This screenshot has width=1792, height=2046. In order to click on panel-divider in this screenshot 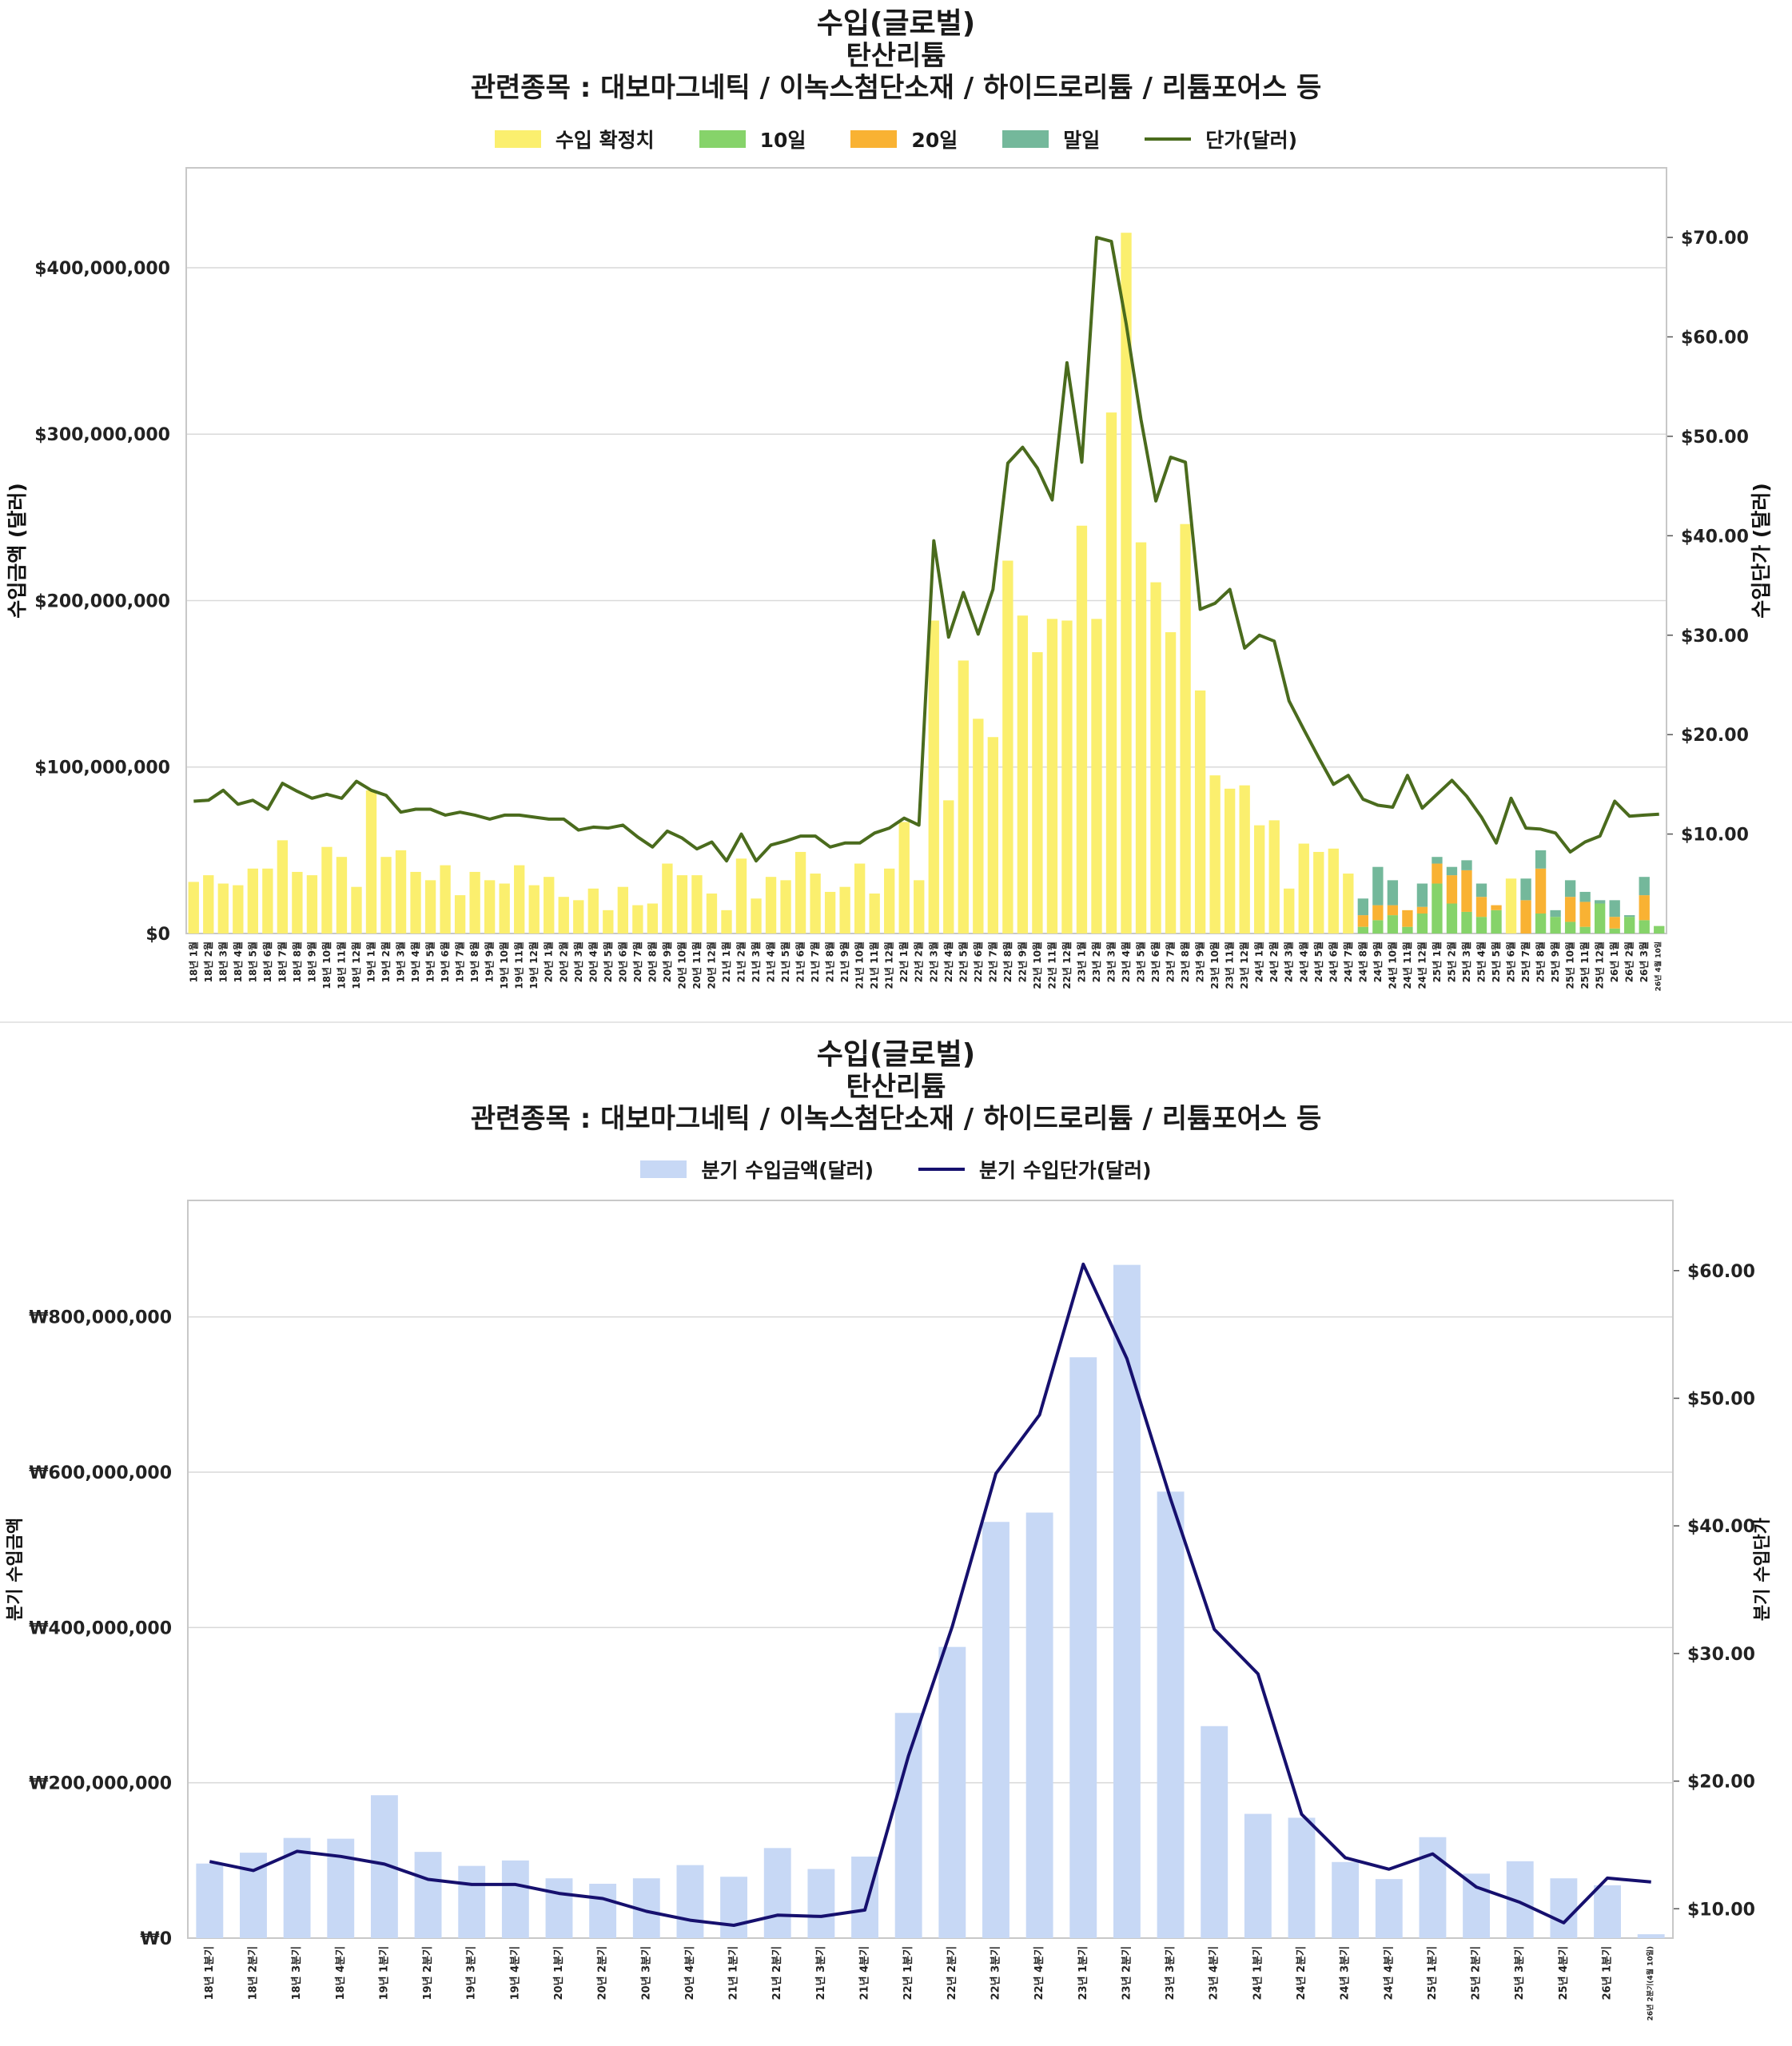, I will do `click(896, 1022)`.